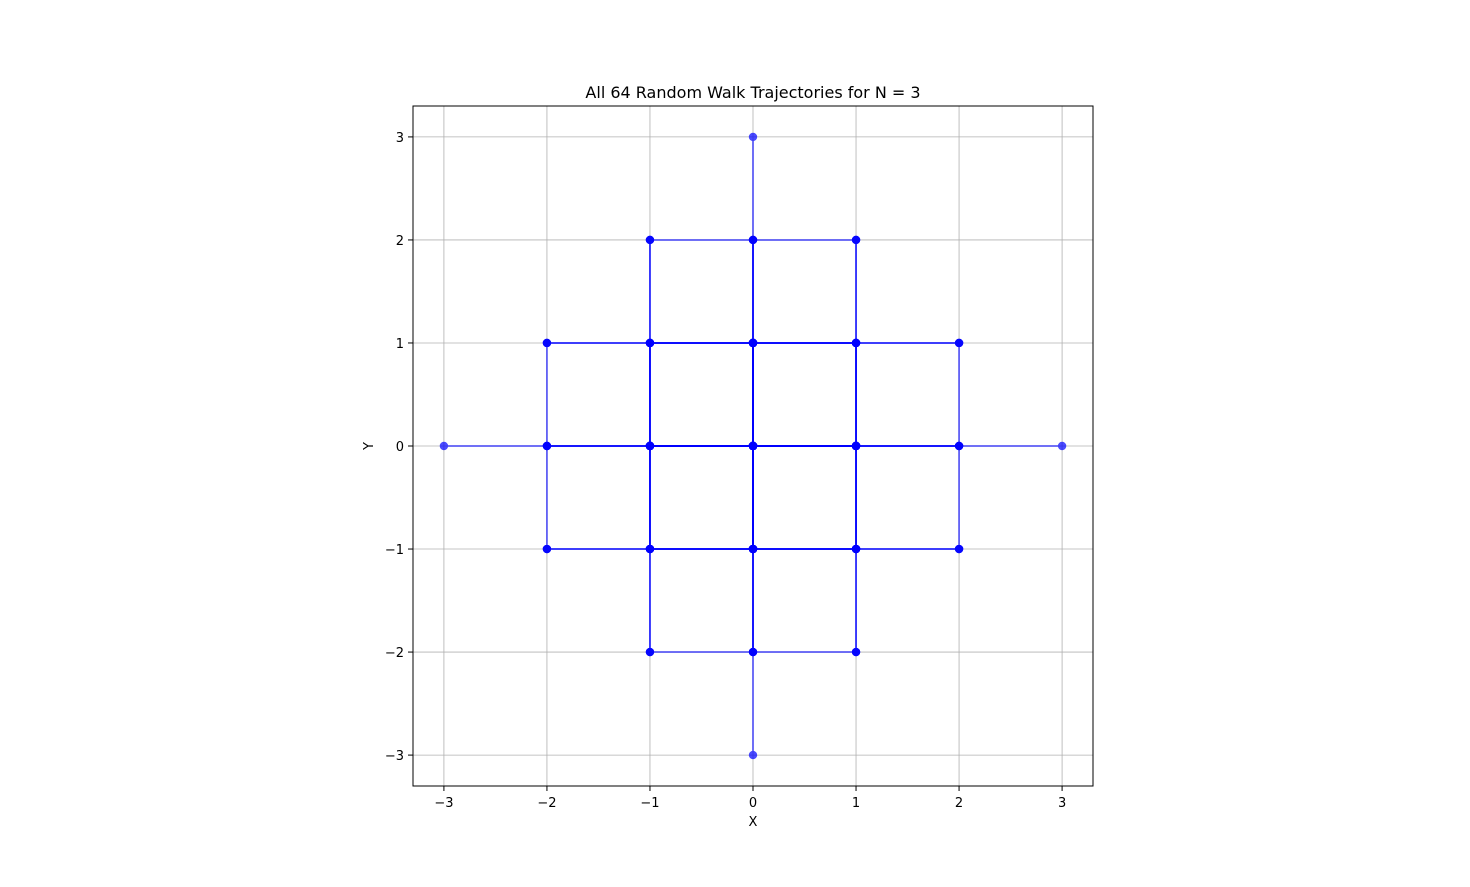  What do you see at coordinates (400, 447) in the screenshot?
I see `y-tick-label: 0` at bounding box center [400, 447].